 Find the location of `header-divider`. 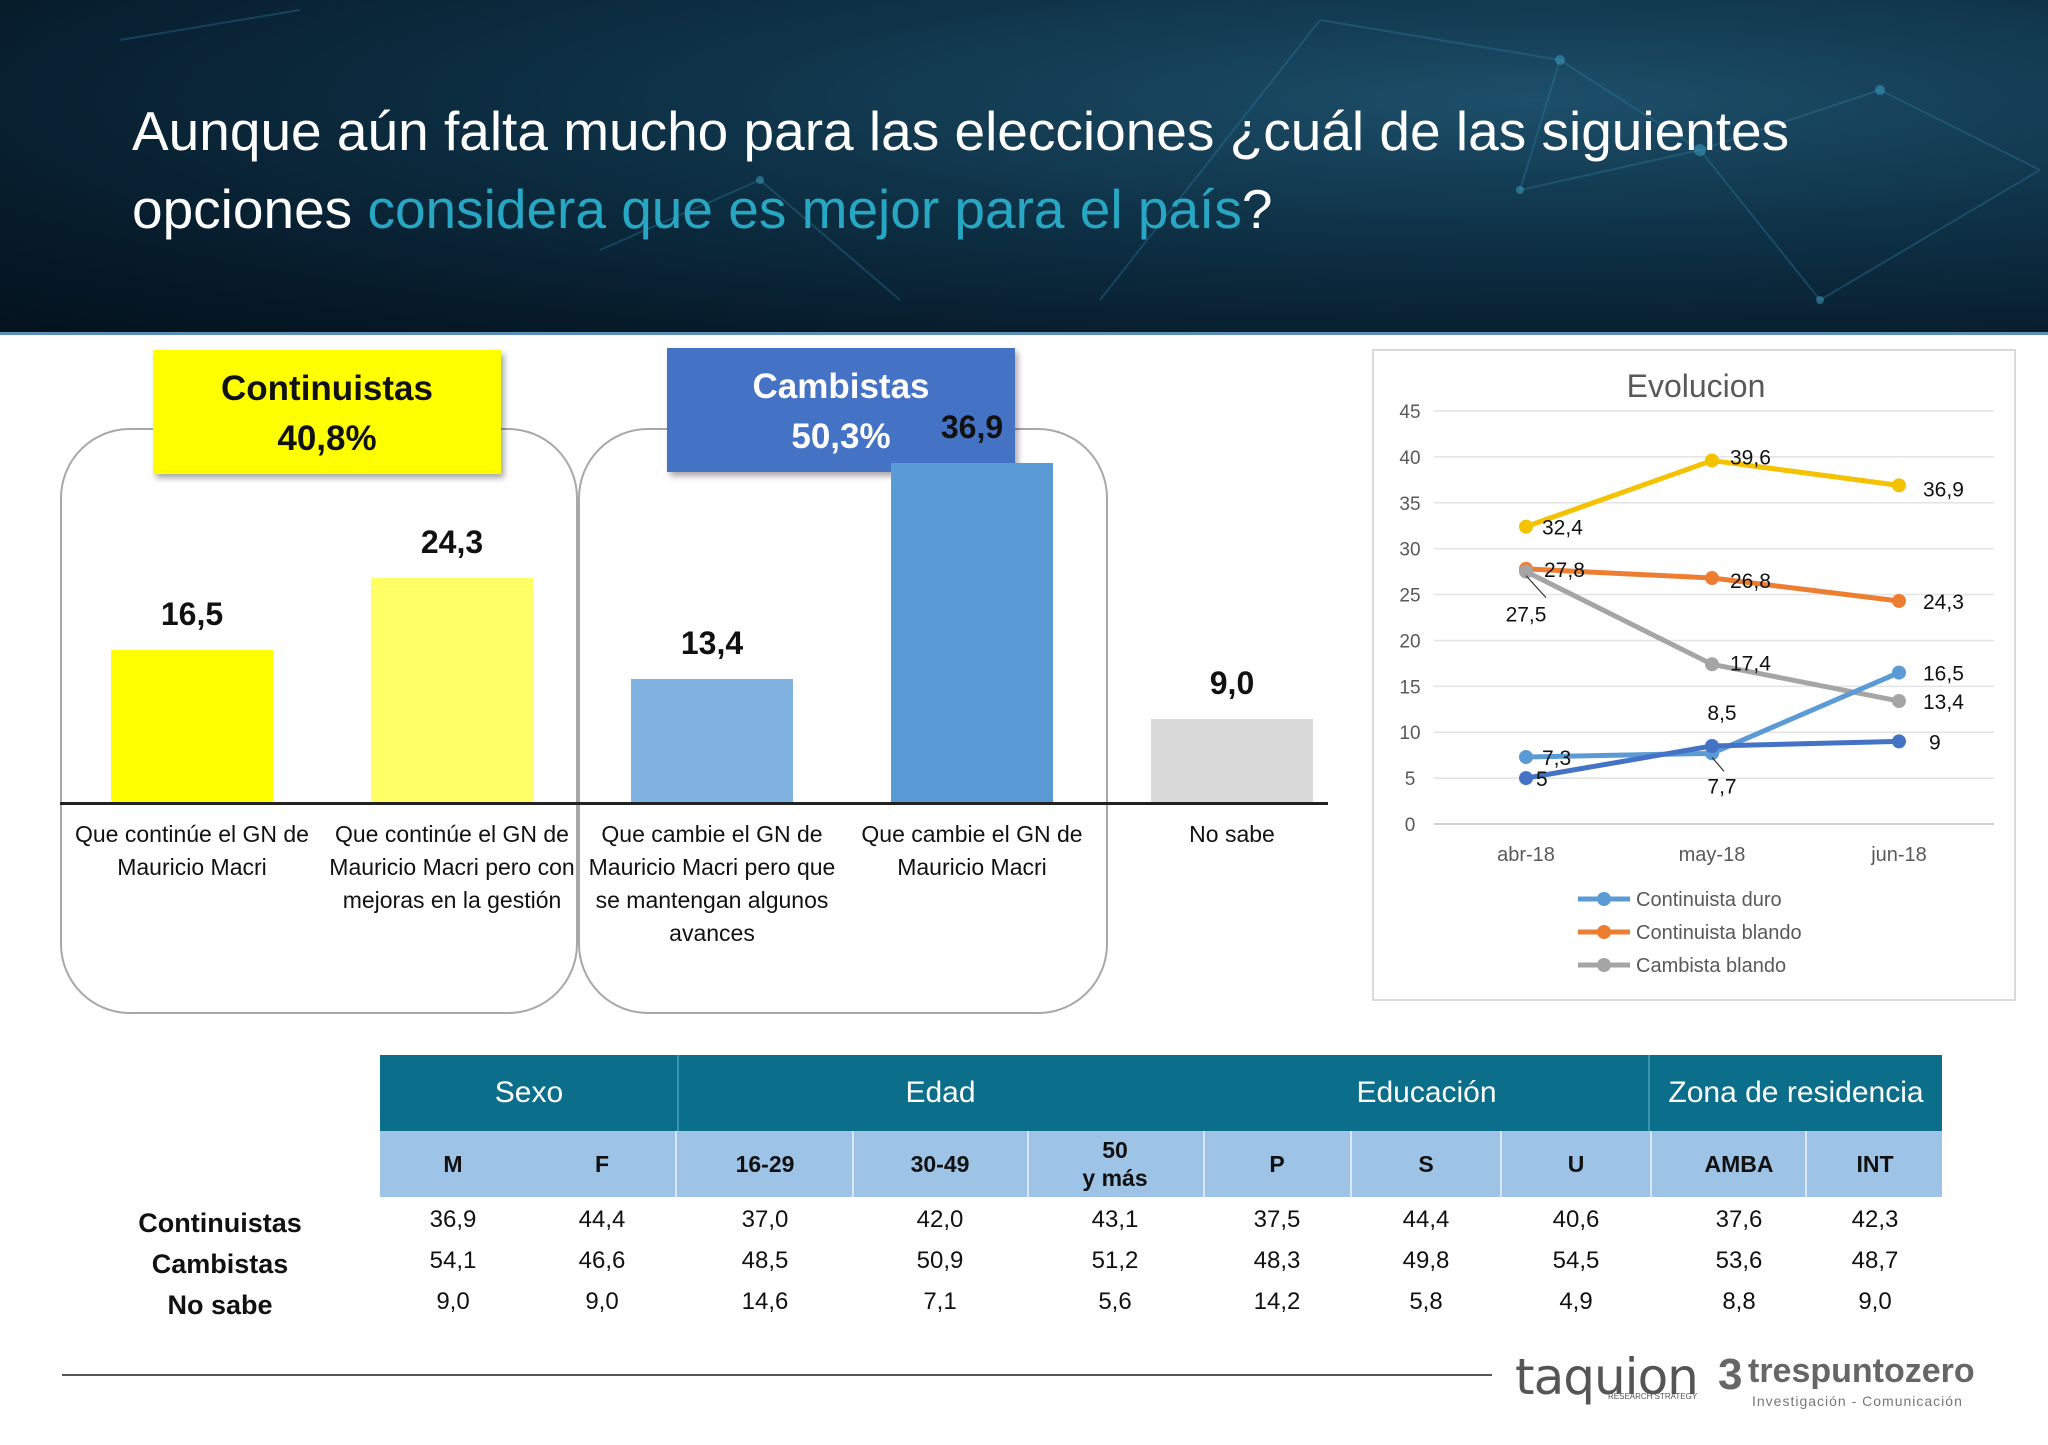

header-divider is located at coordinates (1024, 333).